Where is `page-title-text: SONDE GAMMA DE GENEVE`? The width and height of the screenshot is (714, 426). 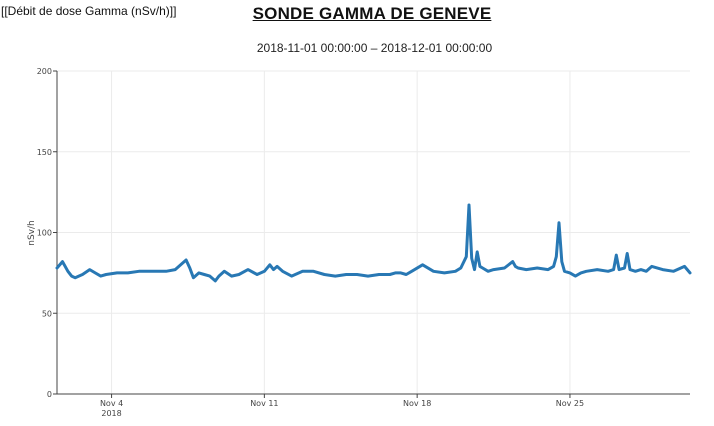
page-title-text: SONDE GAMMA DE GENEVE is located at coordinates (372, 13).